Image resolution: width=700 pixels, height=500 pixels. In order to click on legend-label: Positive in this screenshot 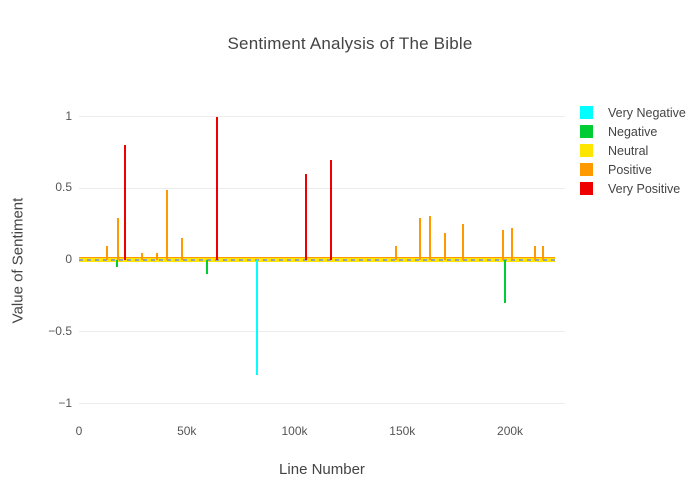, I will do `click(630, 169)`.